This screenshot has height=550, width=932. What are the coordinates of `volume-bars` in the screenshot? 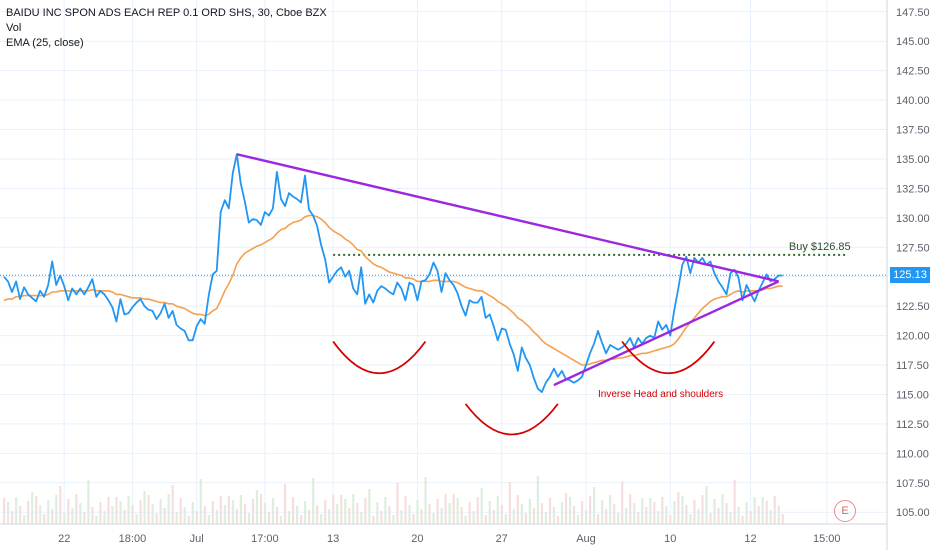 It's located at (393, 500).